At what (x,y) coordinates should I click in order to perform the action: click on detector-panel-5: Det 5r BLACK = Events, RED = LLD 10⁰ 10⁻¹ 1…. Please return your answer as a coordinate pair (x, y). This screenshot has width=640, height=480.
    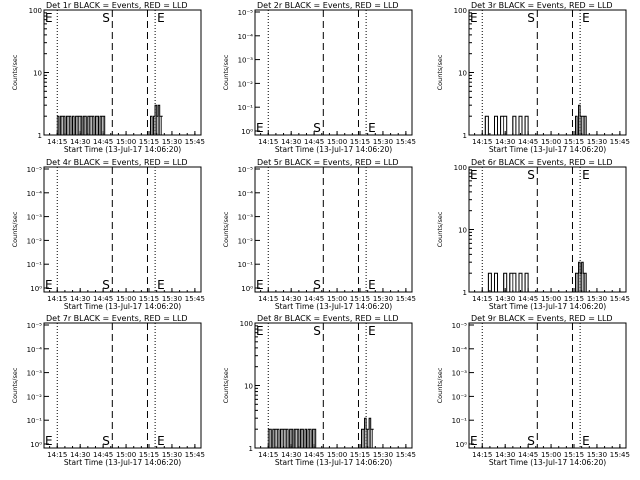
    Looking at the image, I should click on (319, 234).